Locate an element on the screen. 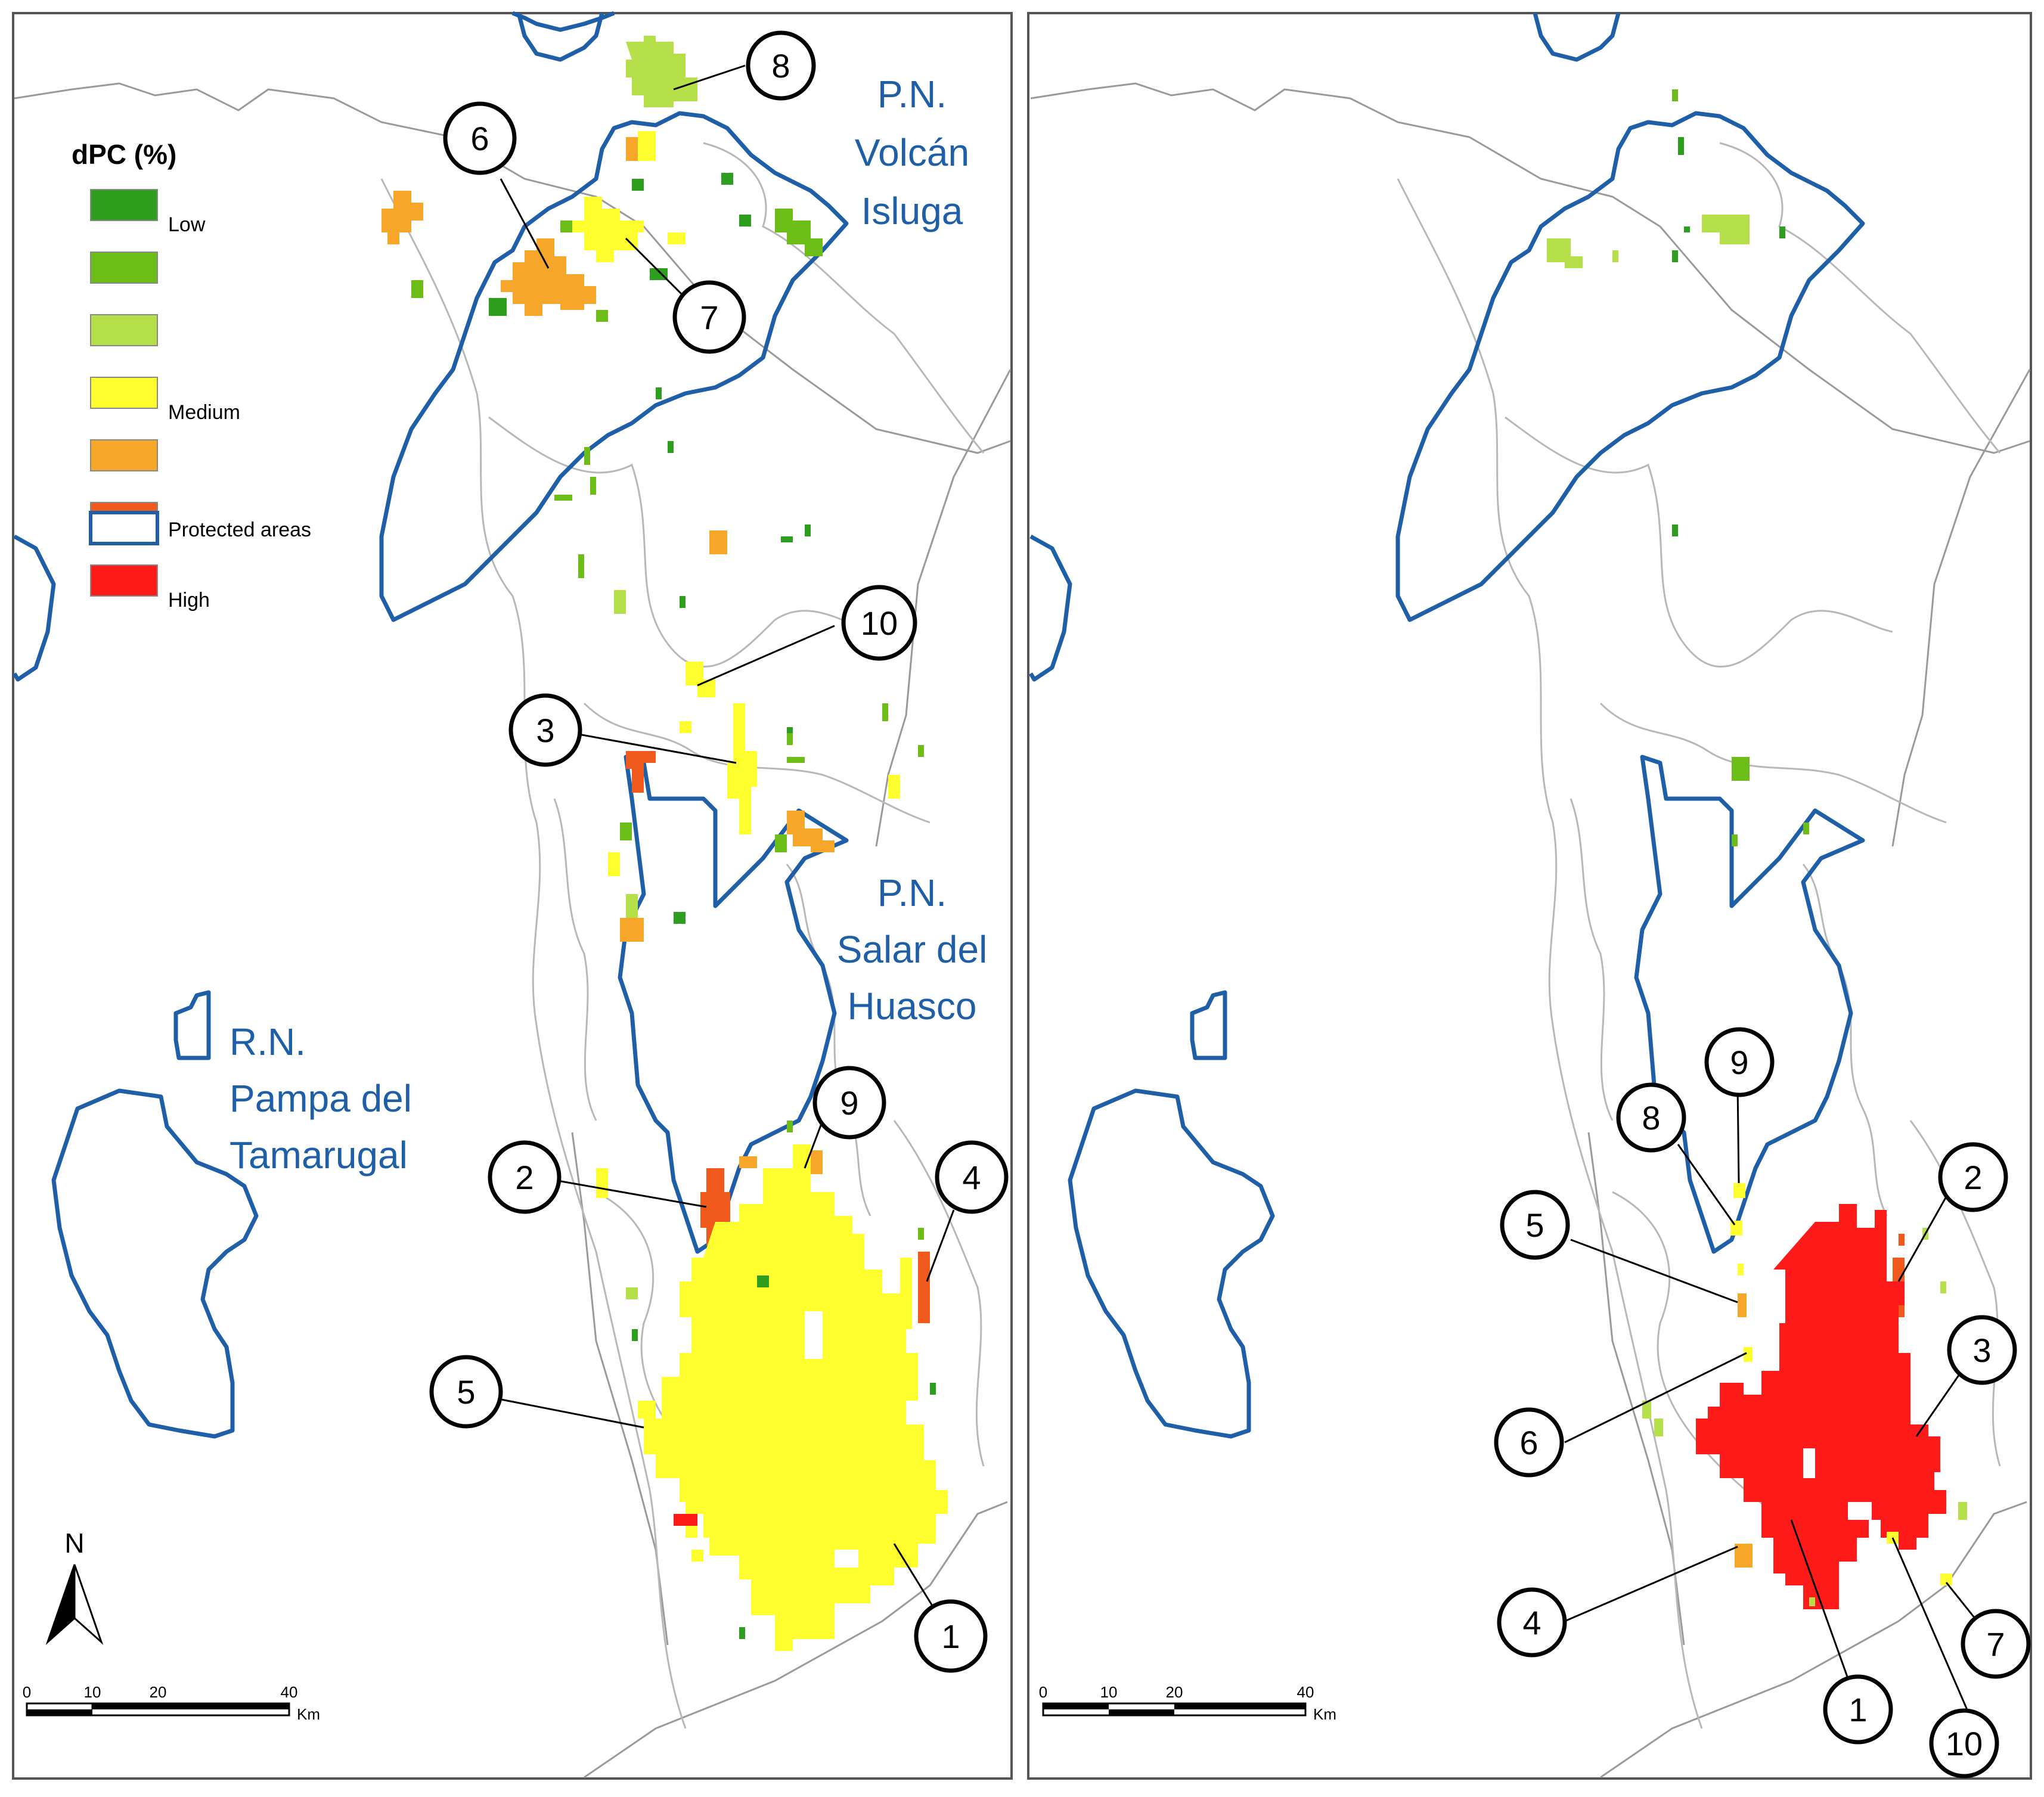  right-cell-isluga-i is located at coordinates (1687, 229).